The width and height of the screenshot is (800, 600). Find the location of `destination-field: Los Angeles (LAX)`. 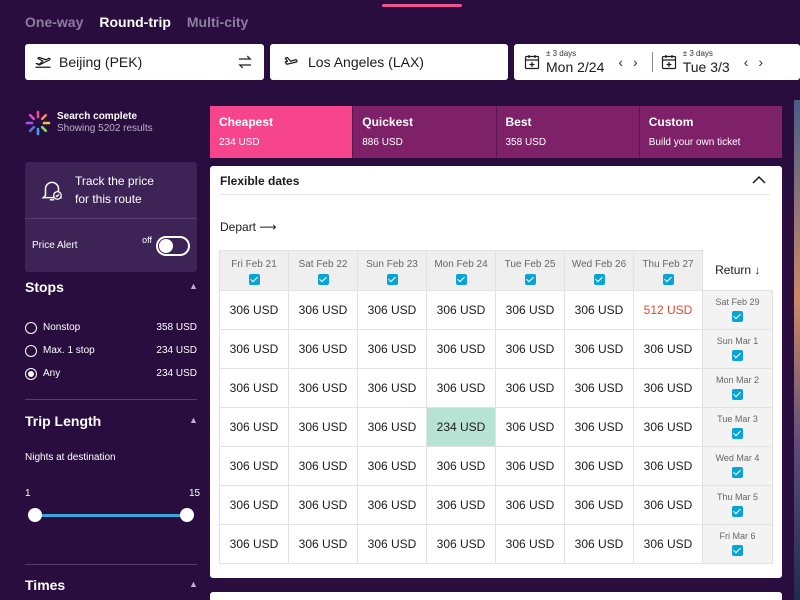

destination-field: Los Angeles (LAX) is located at coordinates (389, 62).